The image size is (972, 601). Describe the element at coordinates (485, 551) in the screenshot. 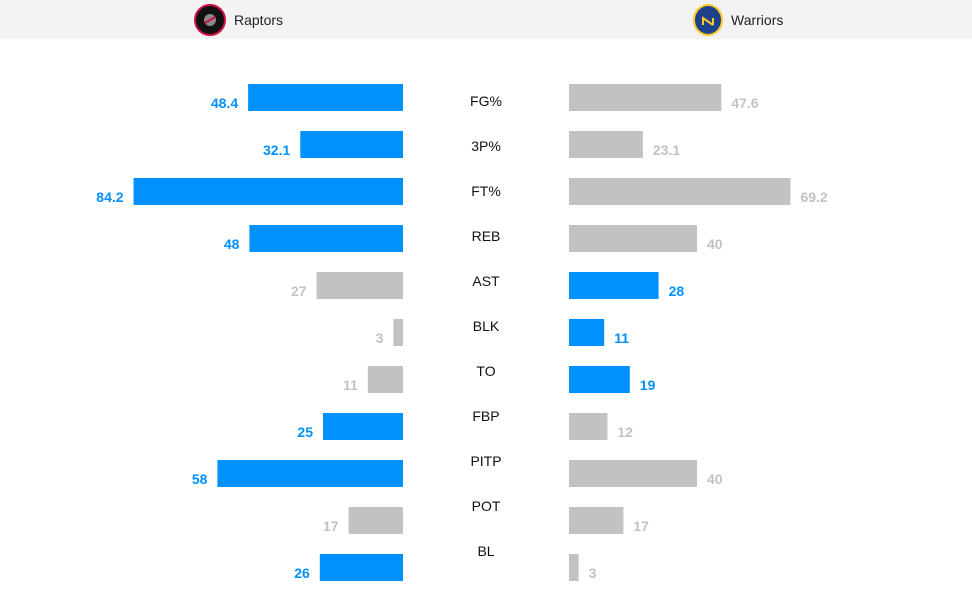

I see `category-label: BL` at that location.